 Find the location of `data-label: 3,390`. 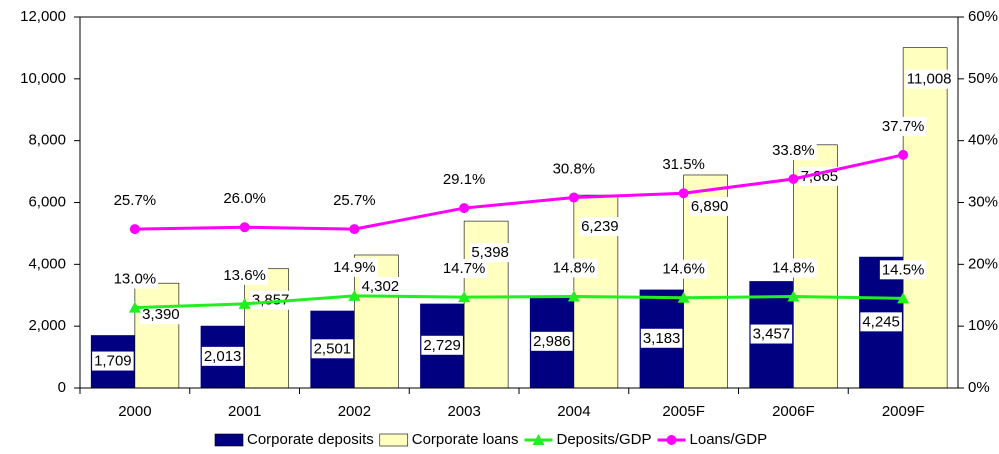

data-label: 3,390 is located at coordinates (161, 314).